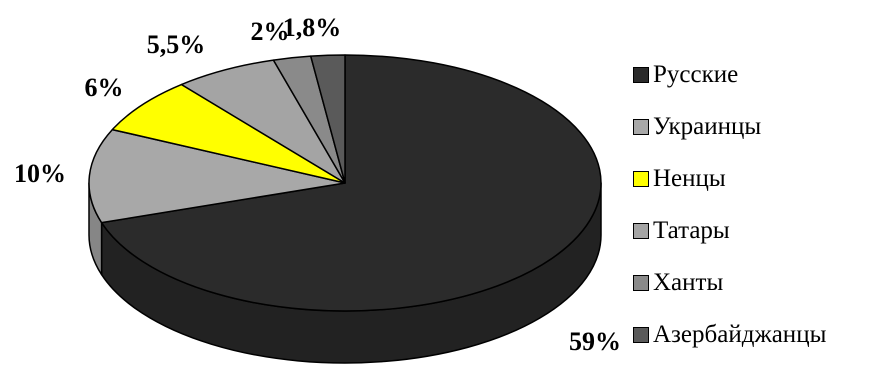  I want to click on legend-item-russians: Русские, so click(729, 74).